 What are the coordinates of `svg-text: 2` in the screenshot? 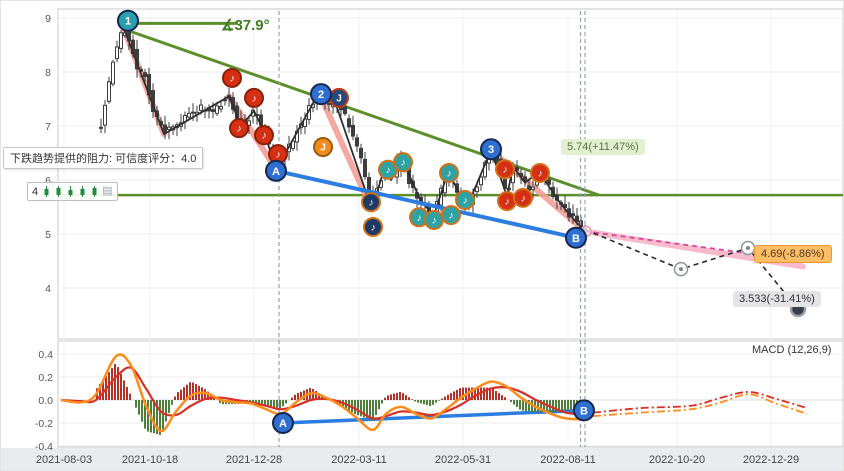 It's located at (321, 95).